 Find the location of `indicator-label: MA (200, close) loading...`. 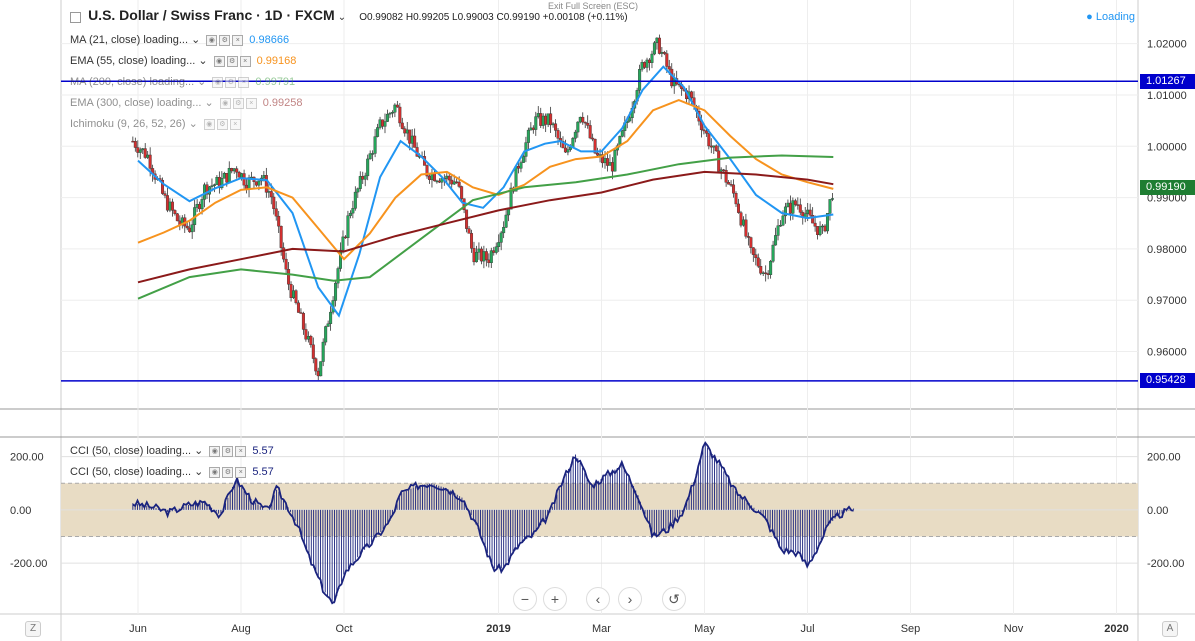

indicator-label: MA (200, close) loading... is located at coordinates (132, 82).